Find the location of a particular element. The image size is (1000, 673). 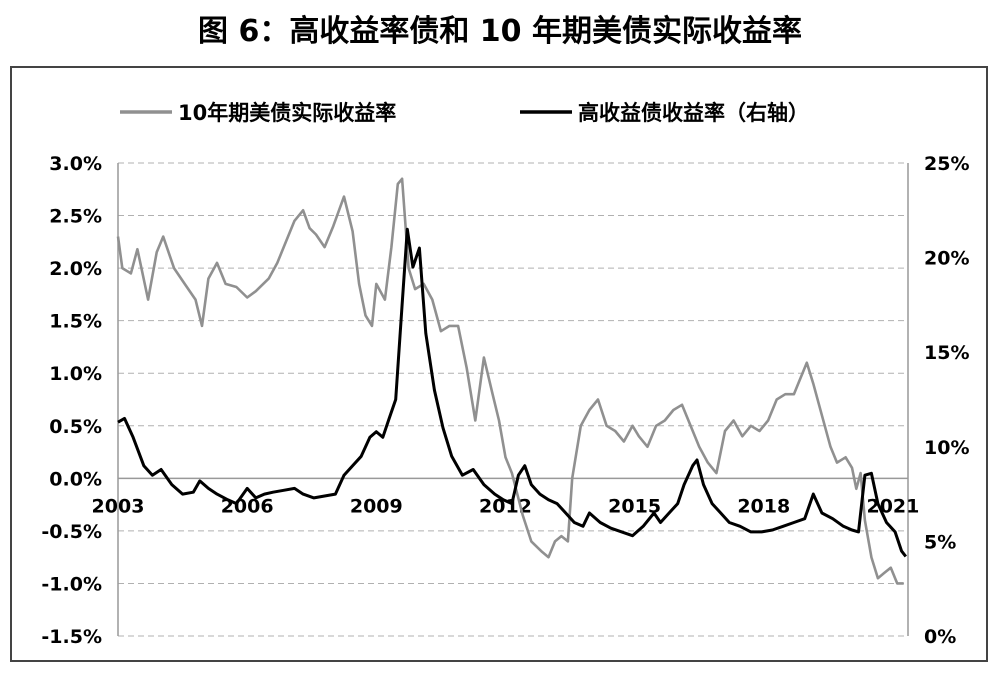

legend-real-yield-label: 10年期美债实际收益率 is located at coordinates (287, 113).